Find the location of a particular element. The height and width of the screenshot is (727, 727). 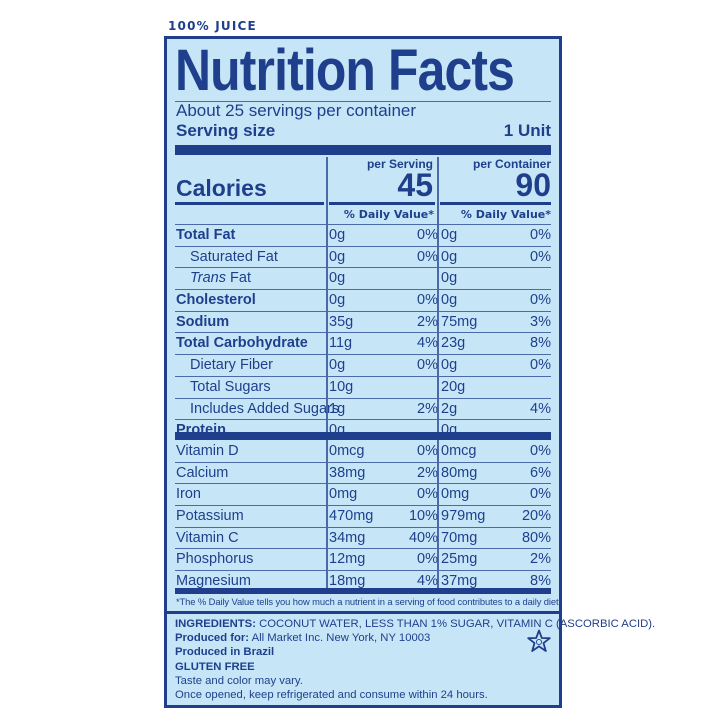

serving-amount: 34mg is located at coordinates (347, 537).